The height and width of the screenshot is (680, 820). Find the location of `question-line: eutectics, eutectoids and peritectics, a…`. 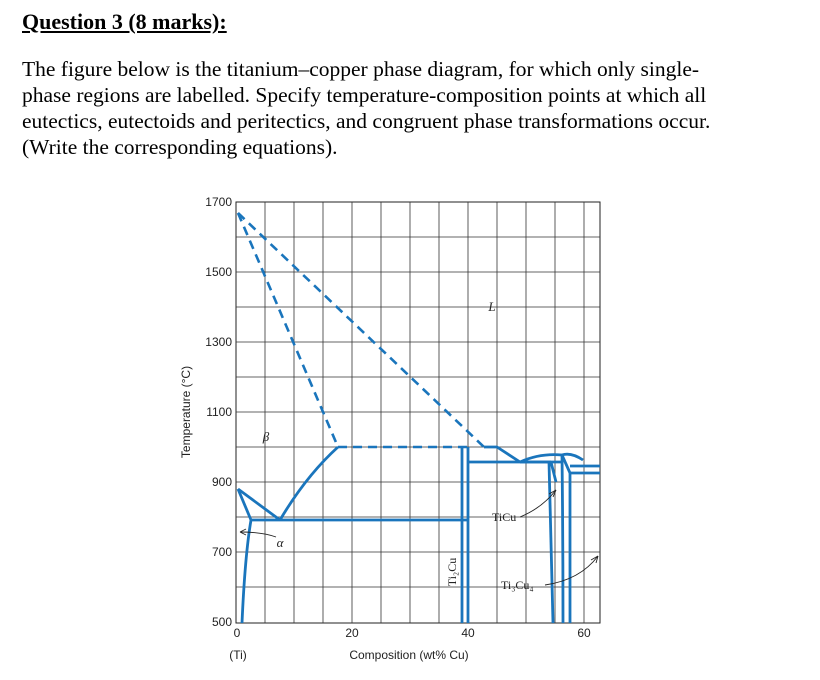

question-line: eutectics, eutectoids and peritectics, a… is located at coordinates (366, 121).